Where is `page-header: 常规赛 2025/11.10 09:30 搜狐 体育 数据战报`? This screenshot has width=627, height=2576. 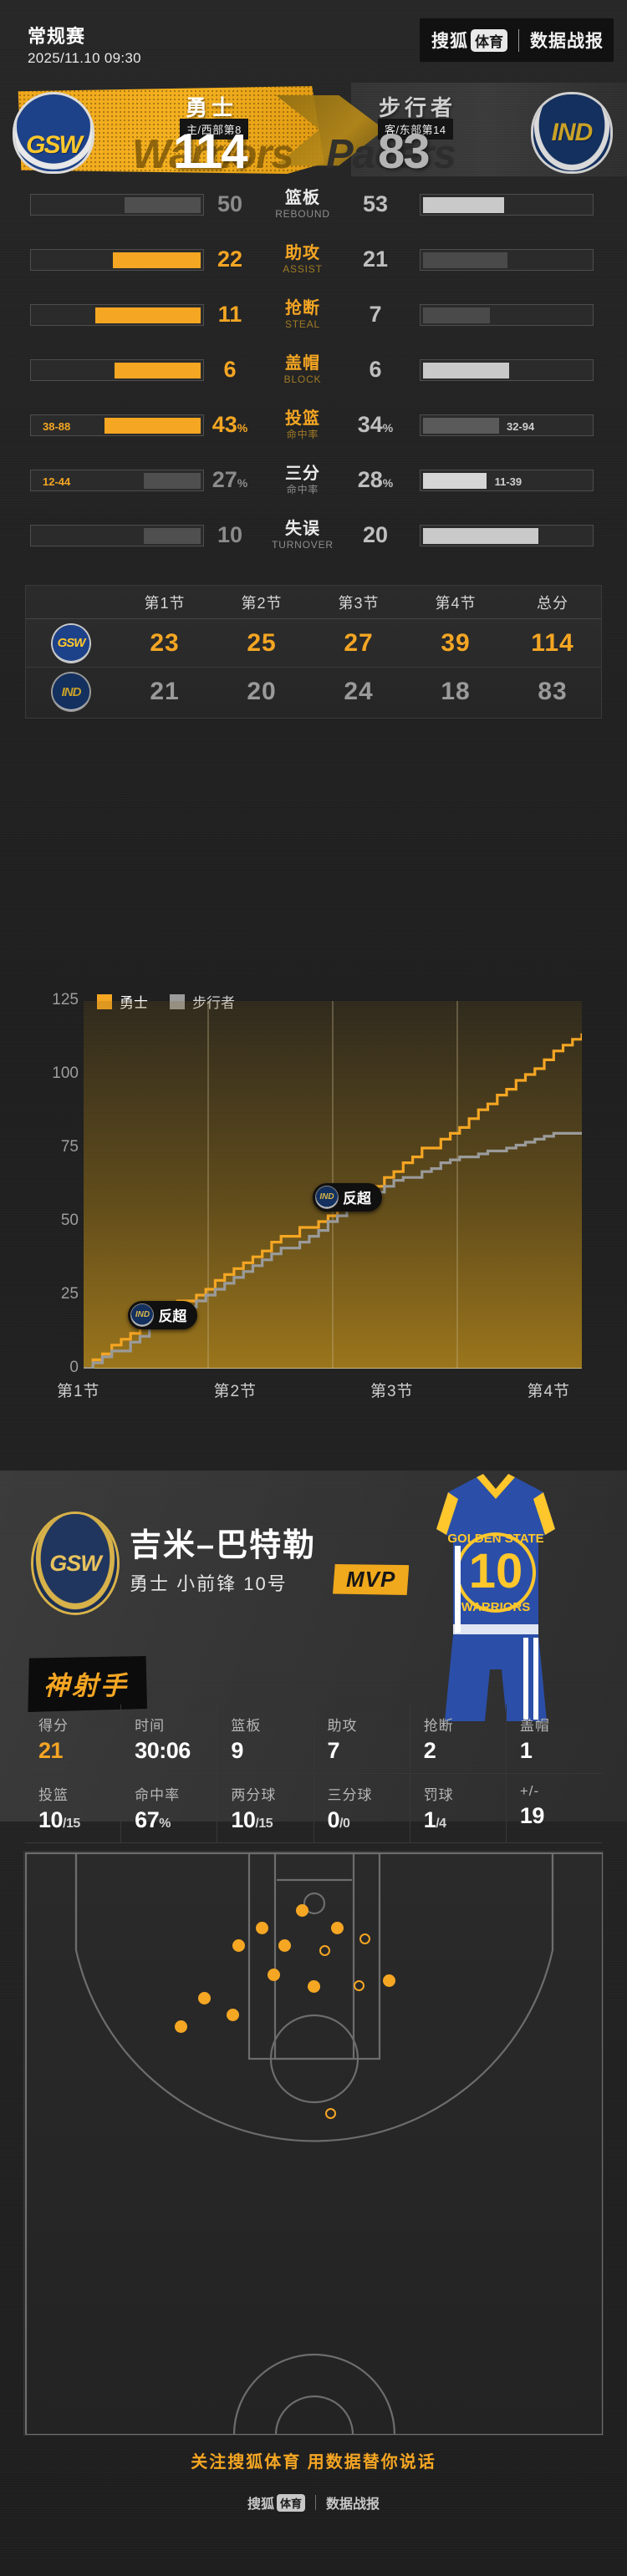 page-header: 常规赛 2025/11.10 09:30 搜狐 体育 数据战报 is located at coordinates (313, 39).